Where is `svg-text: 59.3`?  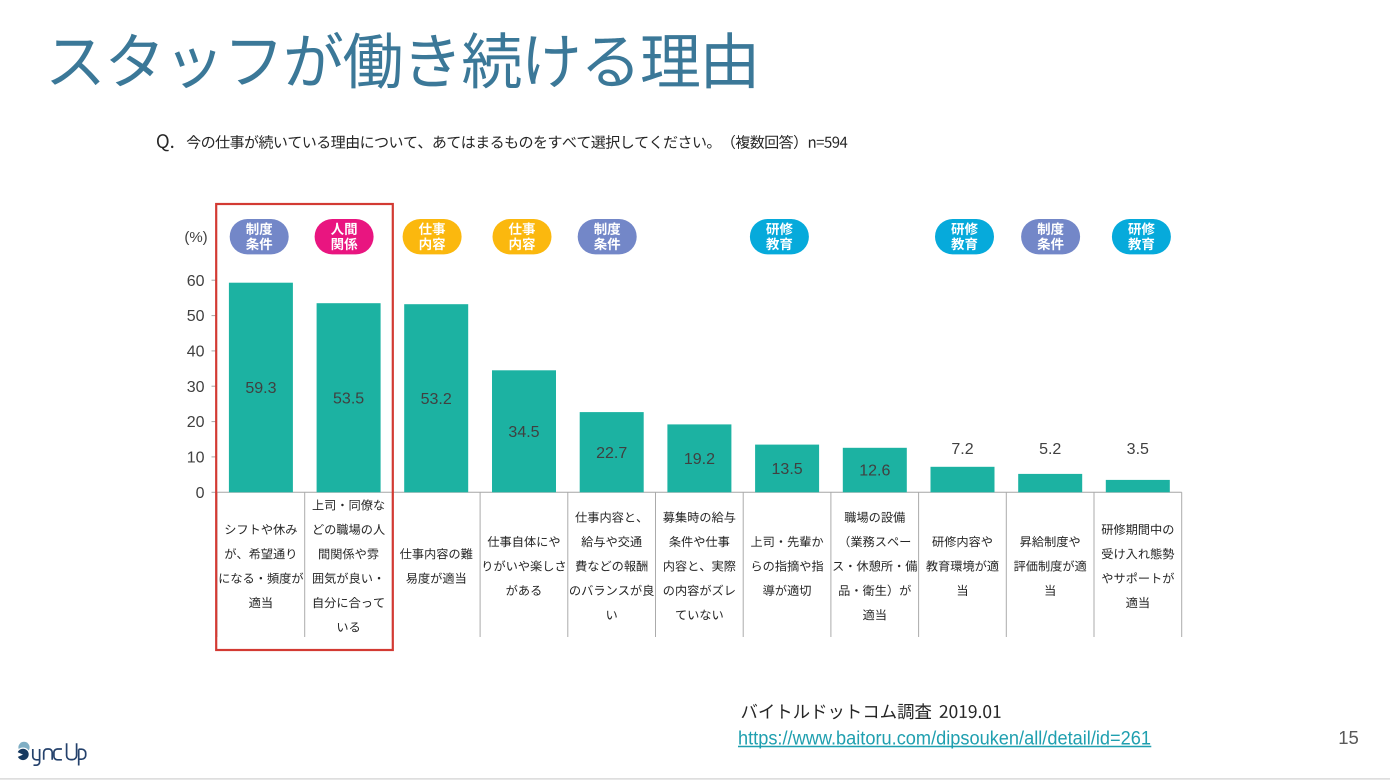 svg-text: 59.3 is located at coordinates (260, 388).